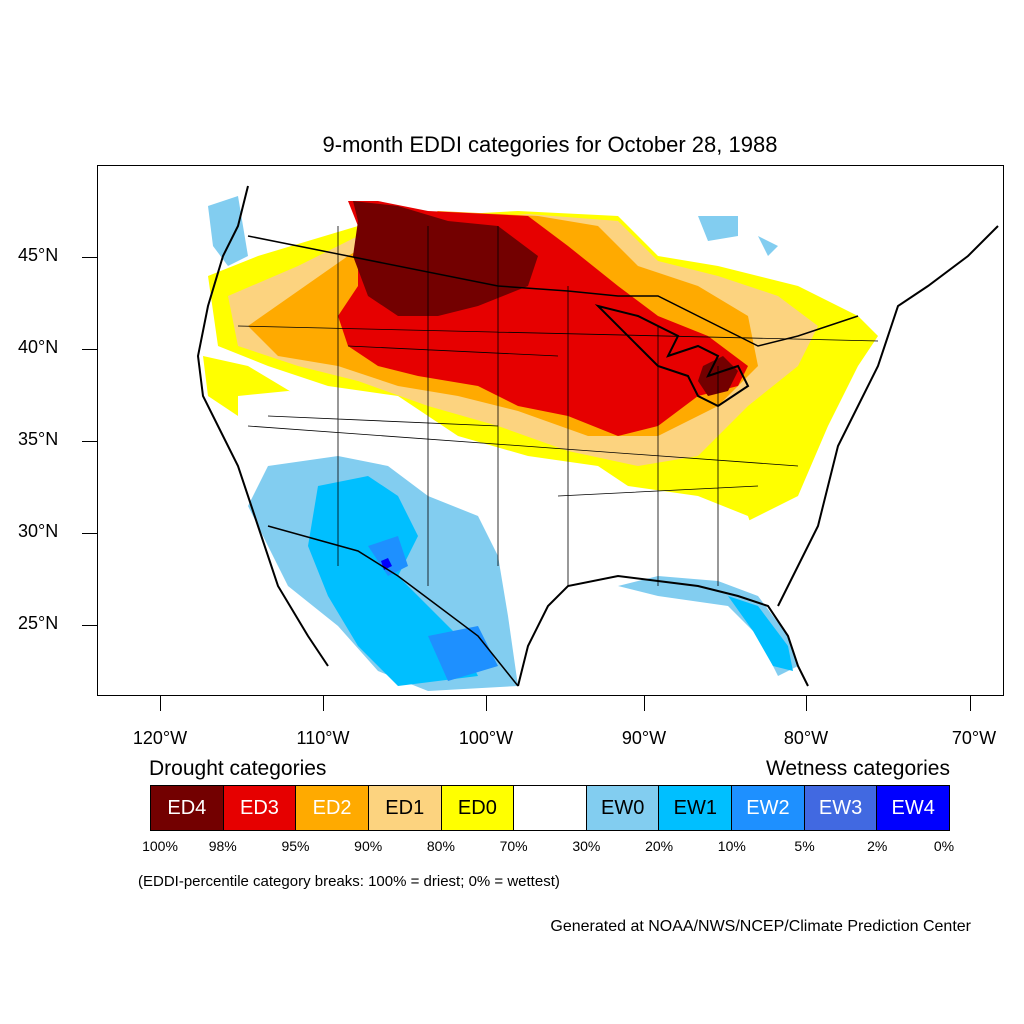  Describe the element at coordinates (38, 439) in the screenshot. I see `lat-label-35: 35°N` at that location.